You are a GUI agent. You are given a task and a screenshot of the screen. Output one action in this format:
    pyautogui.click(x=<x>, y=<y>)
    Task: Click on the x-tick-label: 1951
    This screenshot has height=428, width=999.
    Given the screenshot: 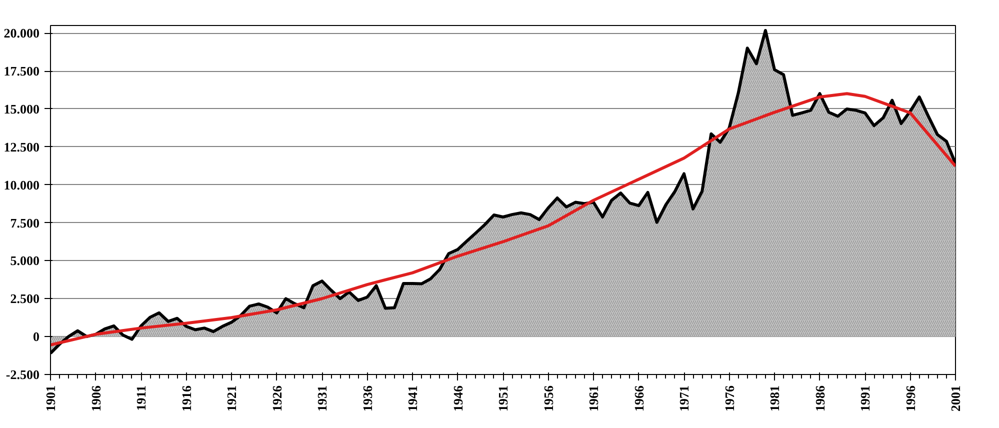 What is the action you would take?
    pyautogui.click(x=503, y=399)
    